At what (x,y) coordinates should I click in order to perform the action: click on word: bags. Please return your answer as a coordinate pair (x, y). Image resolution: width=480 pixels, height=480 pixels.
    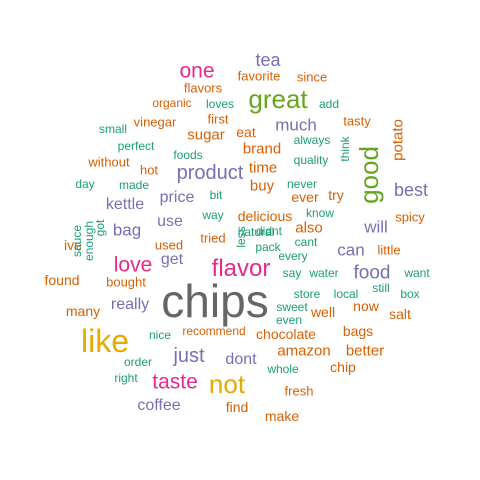
    Looking at the image, I should click on (358, 331).